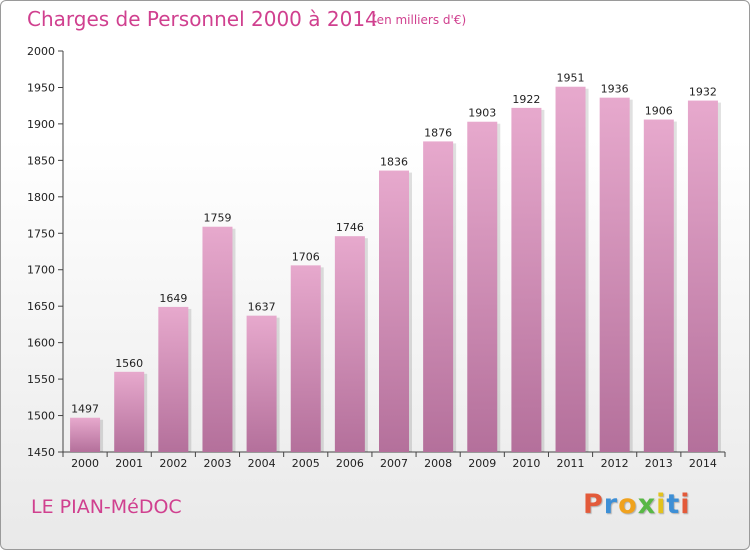  What do you see at coordinates (659, 463) in the screenshot?
I see `x-tick-label-2013: 2013` at bounding box center [659, 463].